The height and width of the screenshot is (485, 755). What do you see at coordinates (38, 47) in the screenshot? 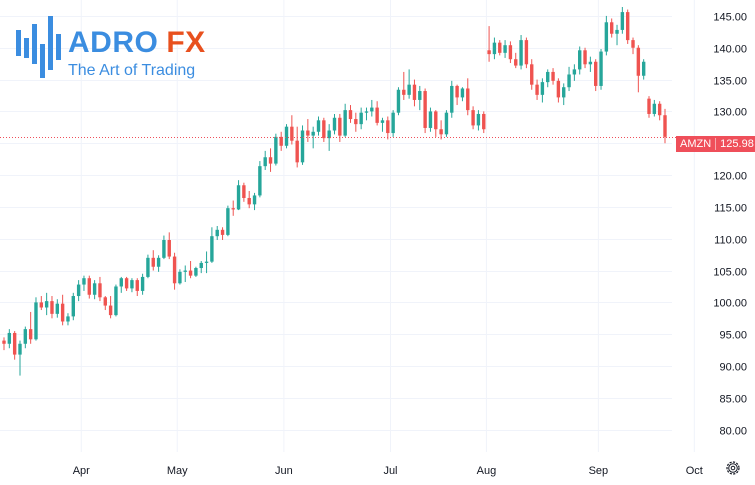
I see `logo-bars-icon` at bounding box center [38, 47].